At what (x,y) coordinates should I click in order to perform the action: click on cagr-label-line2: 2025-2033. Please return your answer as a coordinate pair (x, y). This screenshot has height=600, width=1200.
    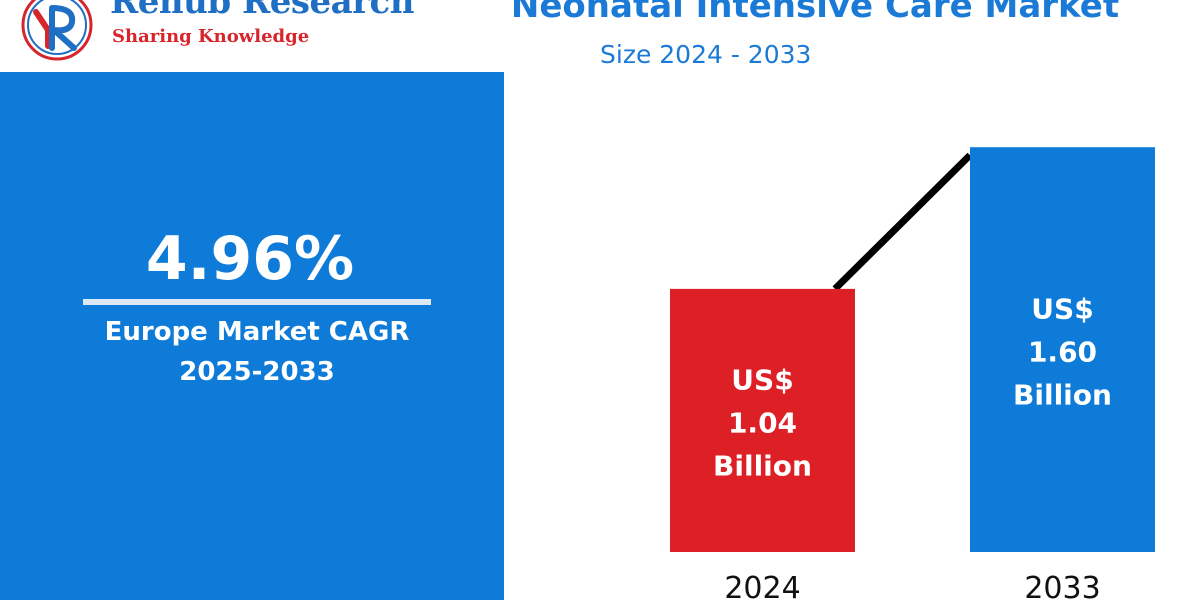
    Looking at the image, I should click on (257, 372).